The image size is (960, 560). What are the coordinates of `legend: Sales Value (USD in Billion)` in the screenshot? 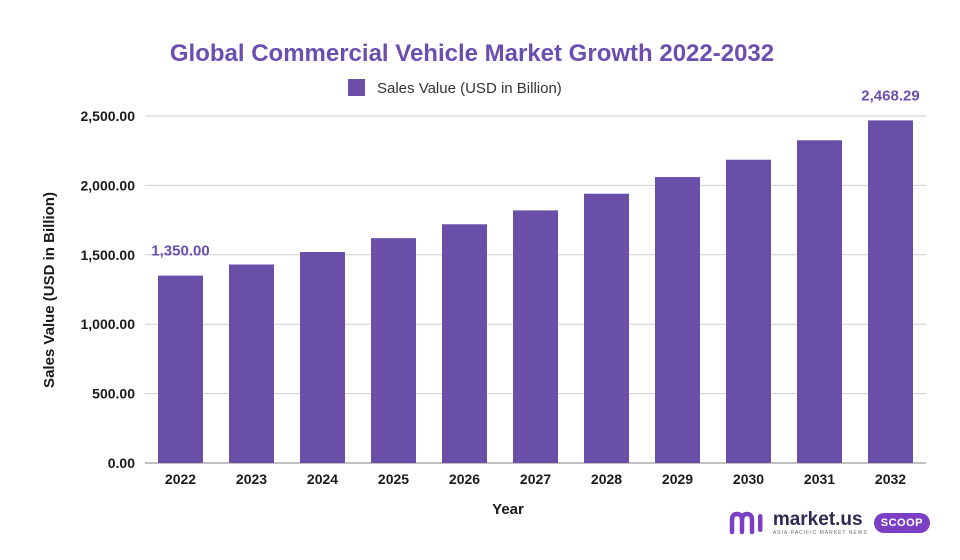 It's located at (455, 88).